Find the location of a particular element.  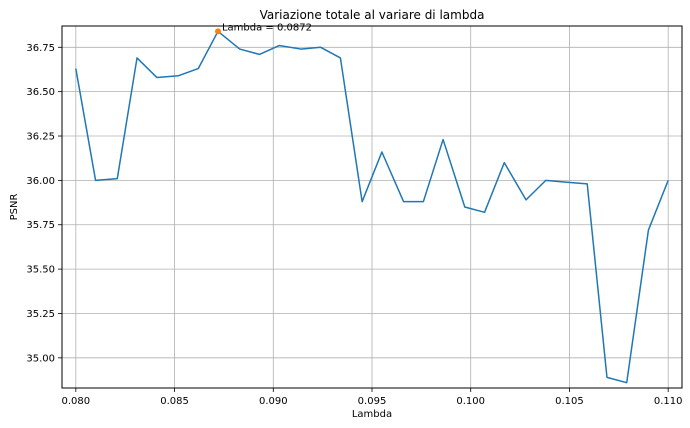

chart-title: Variazione totale al variare di lambda is located at coordinates (372, 15).